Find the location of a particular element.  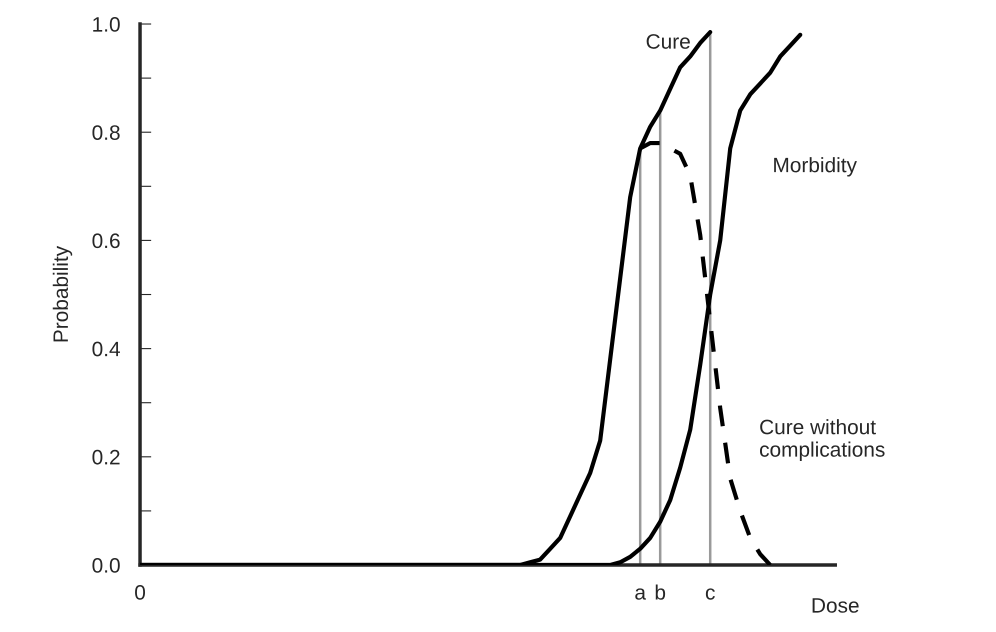

y-tick-label: 0.2 is located at coordinates (106, 457).